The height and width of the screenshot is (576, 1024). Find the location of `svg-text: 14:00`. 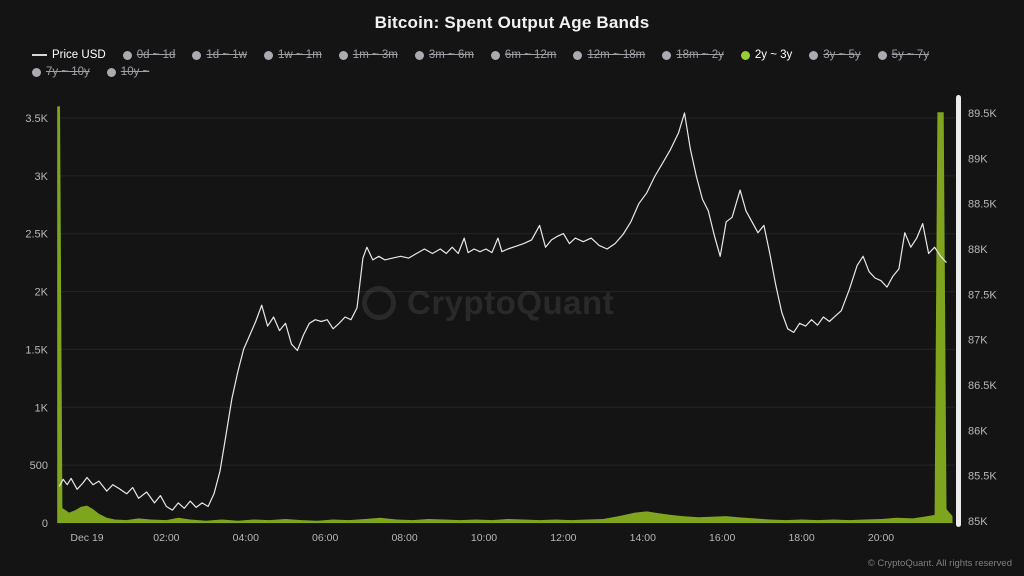

svg-text: 14:00 is located at coordinates (643, 538).